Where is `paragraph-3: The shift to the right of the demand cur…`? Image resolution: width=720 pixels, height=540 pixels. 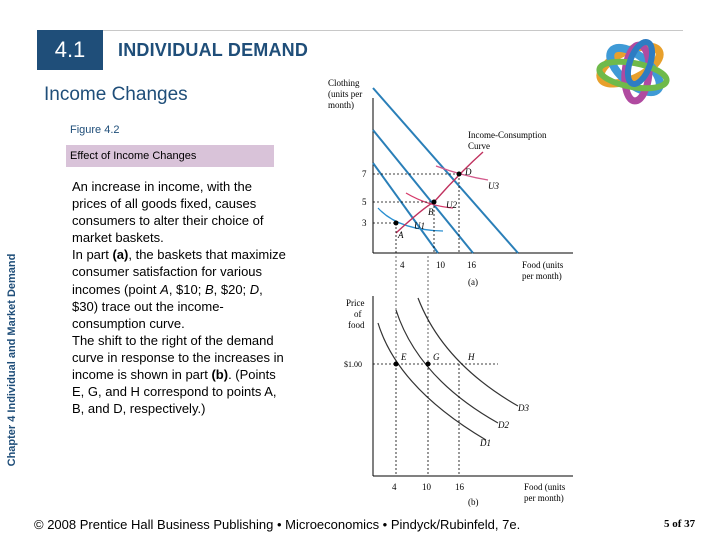 paragraph-3: The shift to the right of the demand cur… is located at coordinates (178, 374).